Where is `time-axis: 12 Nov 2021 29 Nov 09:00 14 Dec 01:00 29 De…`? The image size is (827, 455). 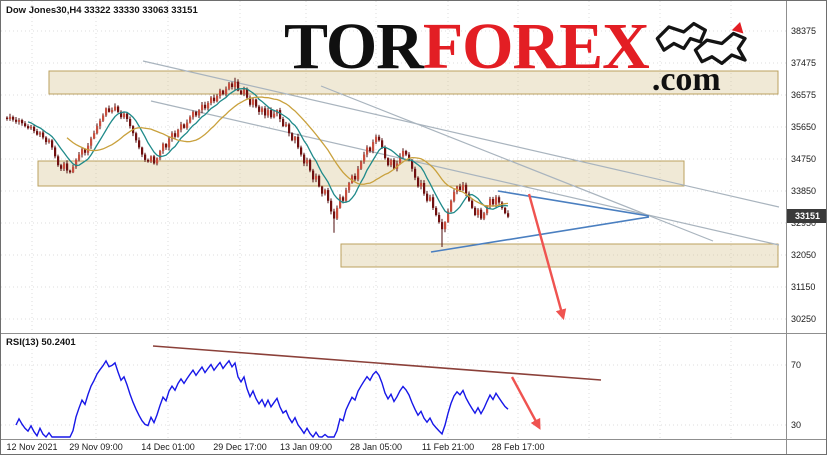 time-axis: 12 Nov 2021 29 Nov 09:00 14 Dec 01:00 29 De… is located at coordinates (413, 447).